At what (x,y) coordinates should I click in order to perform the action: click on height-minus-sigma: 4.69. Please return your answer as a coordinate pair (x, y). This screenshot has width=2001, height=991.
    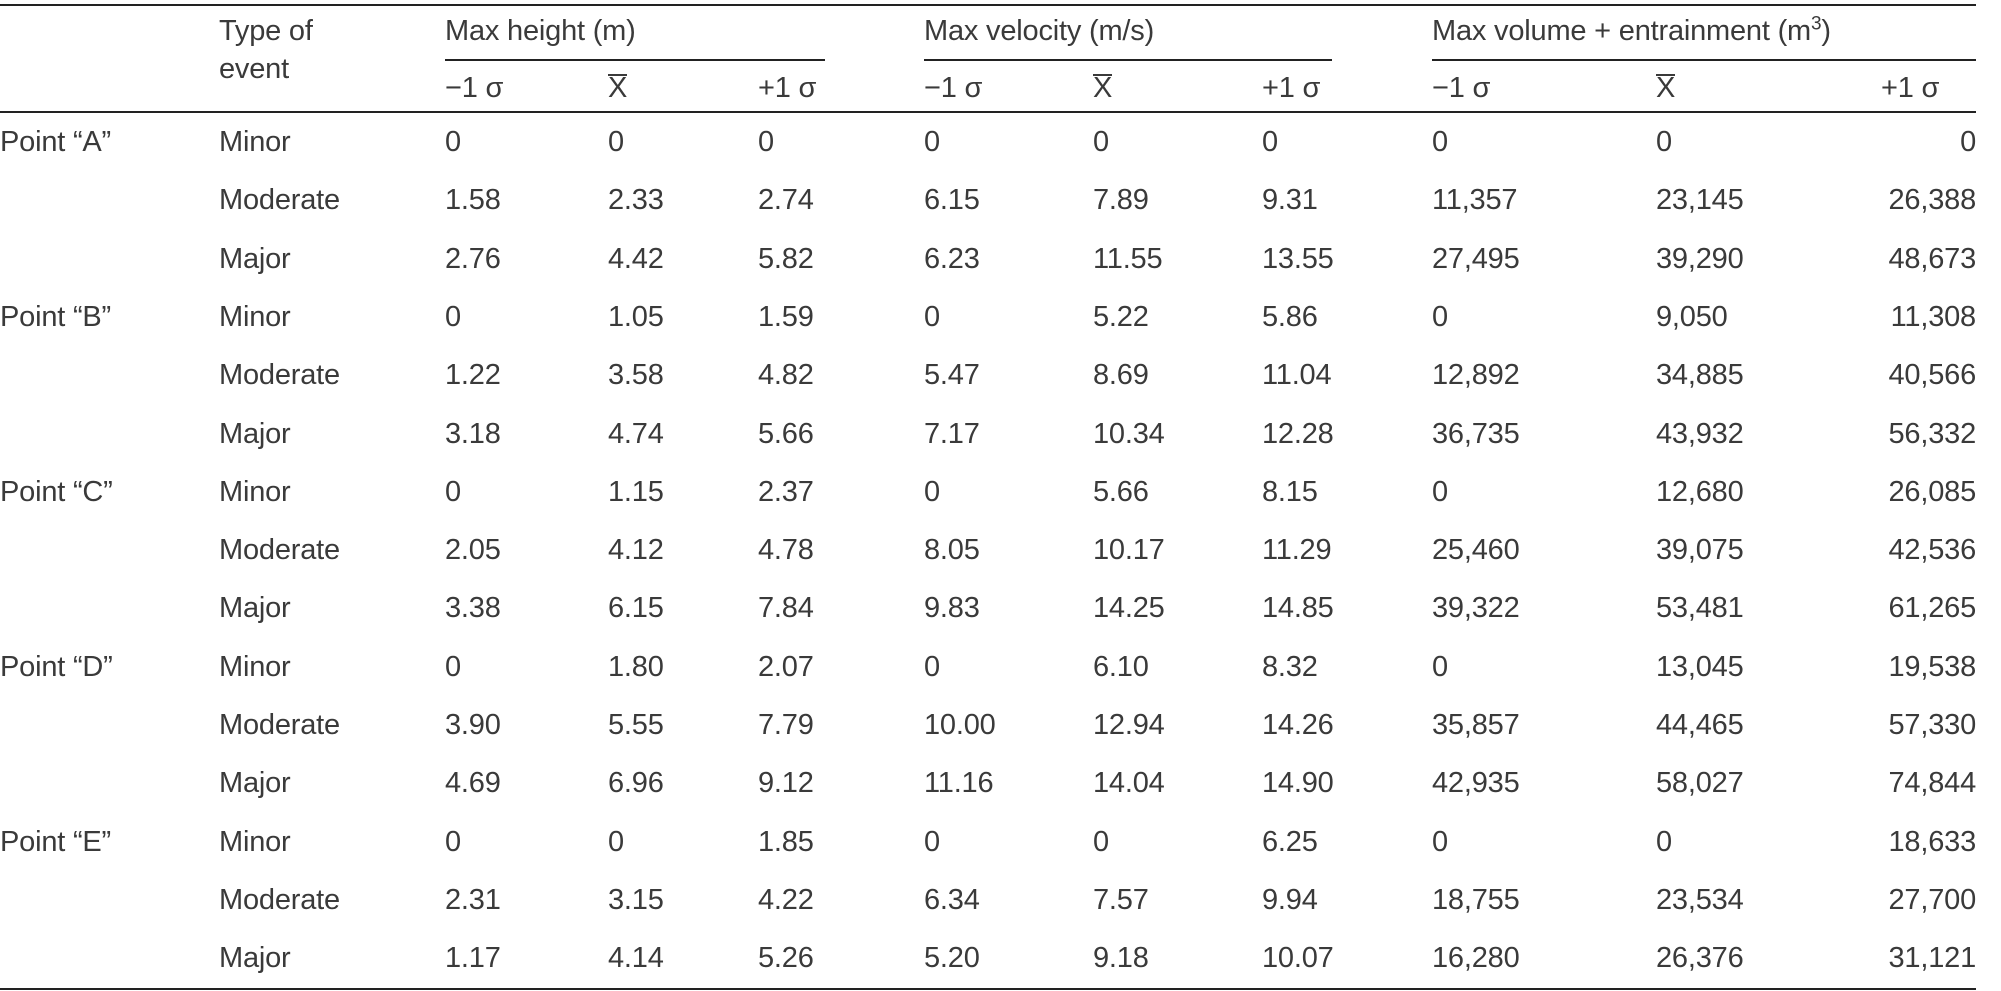
    Looking at the image, I should click on (473, 783).